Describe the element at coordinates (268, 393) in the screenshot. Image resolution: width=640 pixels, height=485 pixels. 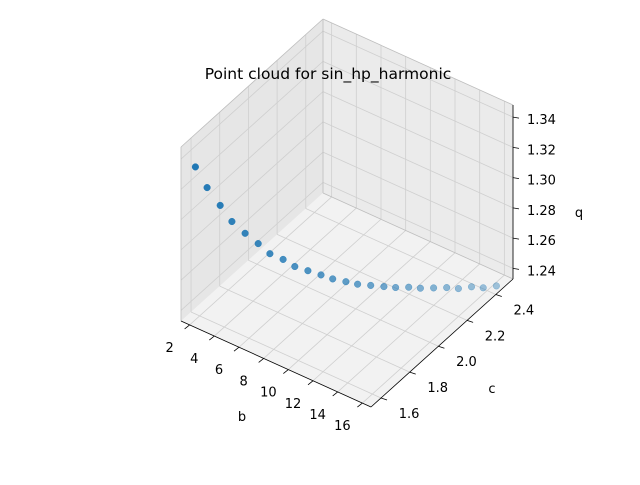
I see `b-tick-label: 10` at that location.